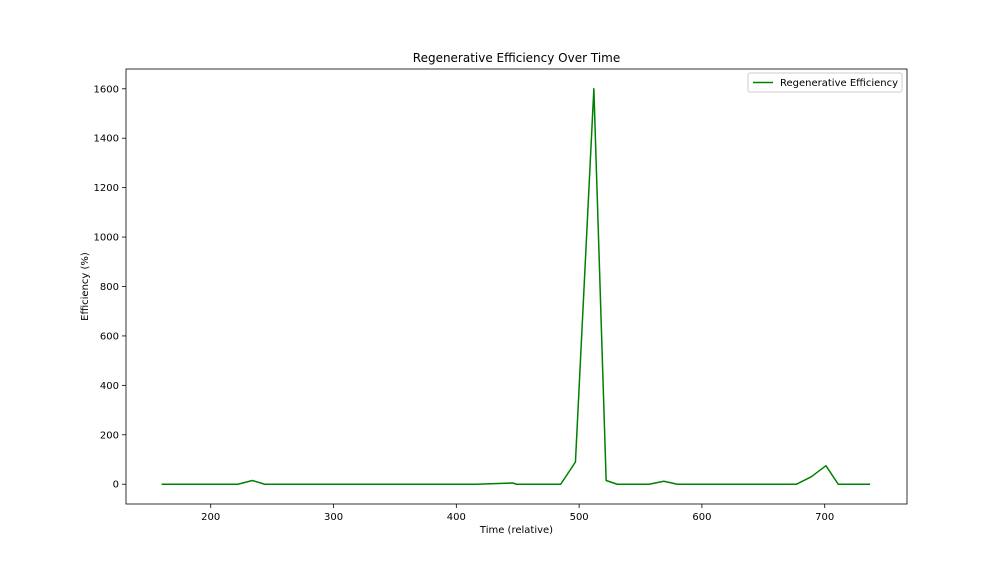 The image size is (1008, 581). What do you see at coordinates (106, 89) in the screenshot?
I see `y-tick-label: 1600` at bounding box center [106, 89].